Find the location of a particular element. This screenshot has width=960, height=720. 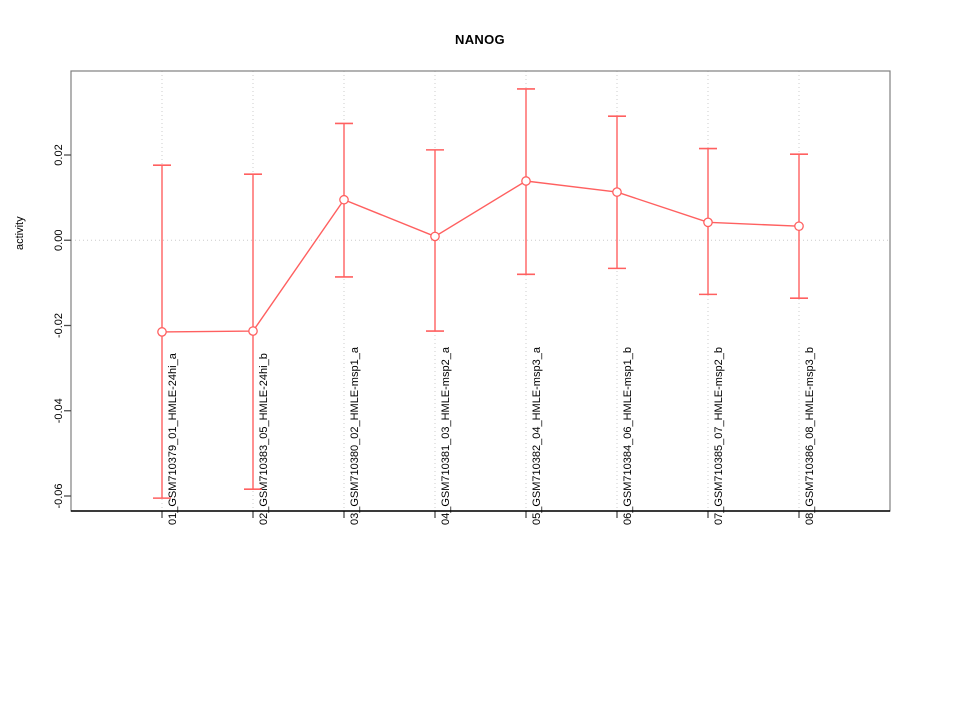

series-line is located at coordinates (480, 256).